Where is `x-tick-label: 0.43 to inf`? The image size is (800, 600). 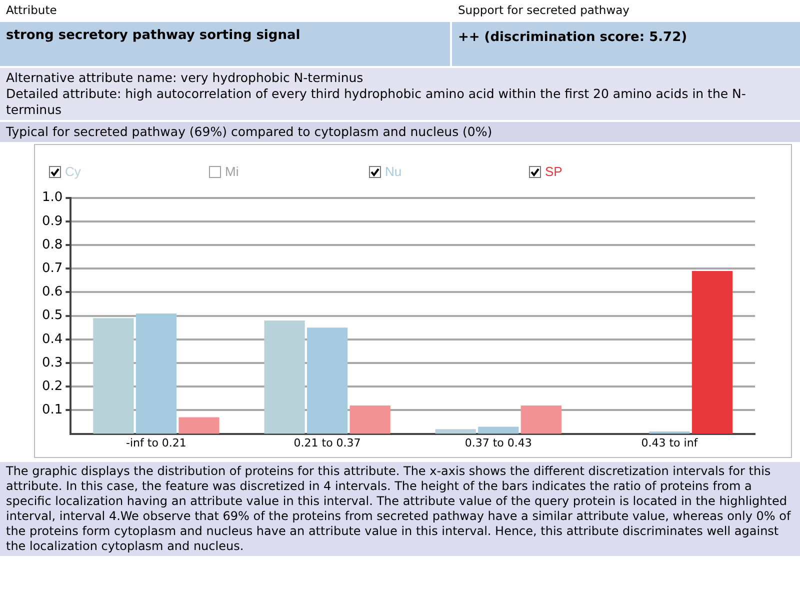
x-tick-label: 0.43 to inf is located at coordinates (670, 443).